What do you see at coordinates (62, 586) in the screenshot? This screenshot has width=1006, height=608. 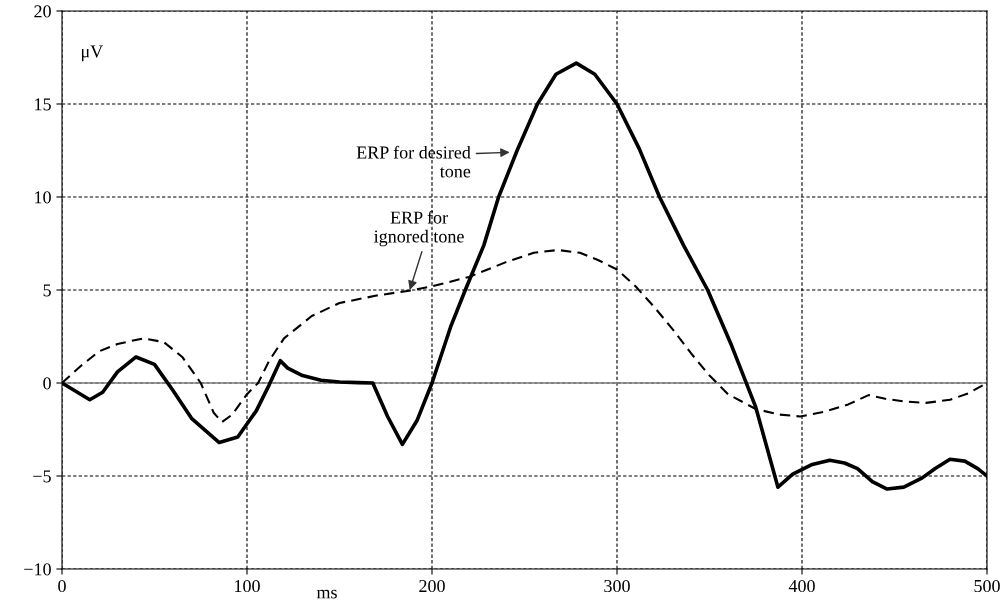 I see `x-tick-label: 0` at bounding box center [62, 586].